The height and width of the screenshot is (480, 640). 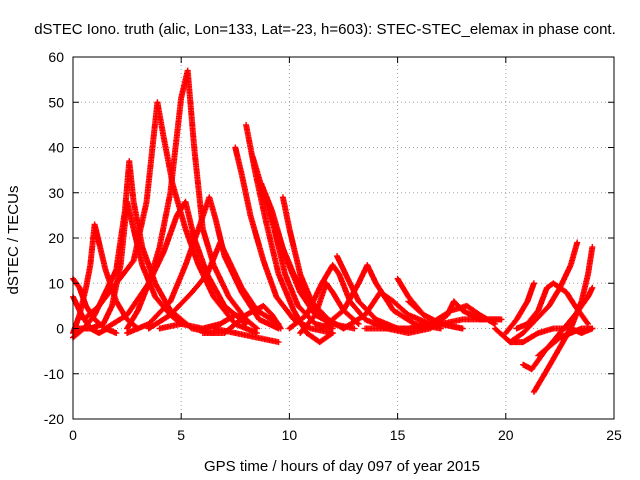 I want to click on y-tick-label: 30, so click(x=56, y=193).